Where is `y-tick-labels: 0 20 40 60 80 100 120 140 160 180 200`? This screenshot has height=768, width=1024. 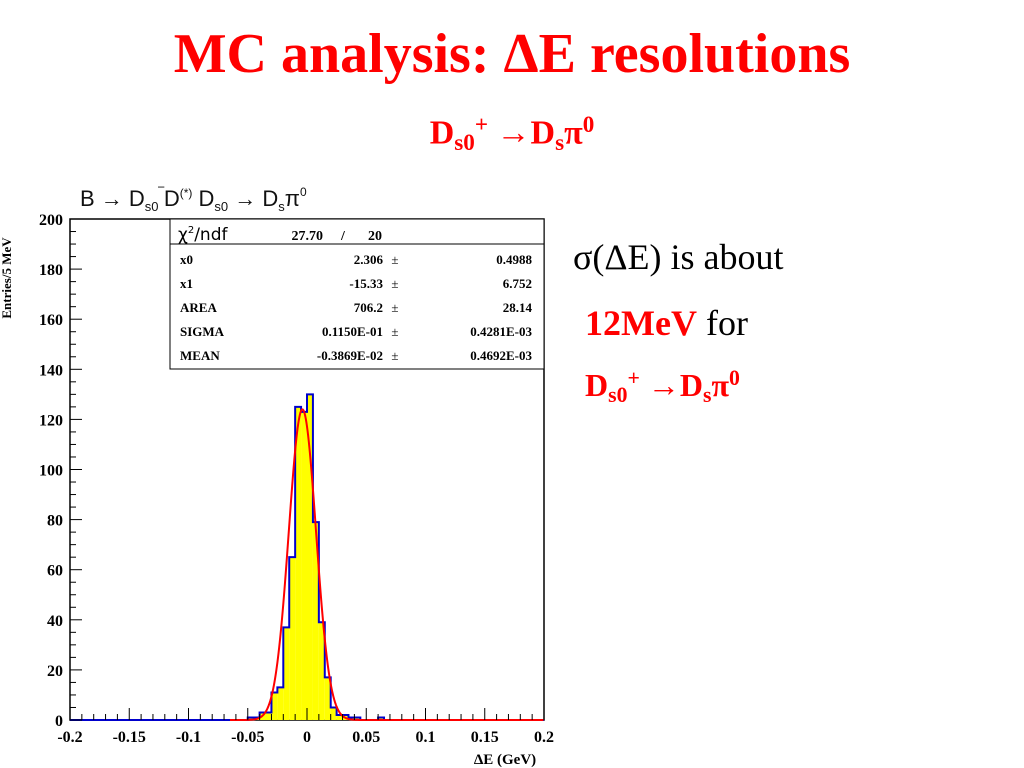 y-tick-labels: 0 20 40 60 80 100 120 140 160 180 200 is located at coordinates (51, 471).